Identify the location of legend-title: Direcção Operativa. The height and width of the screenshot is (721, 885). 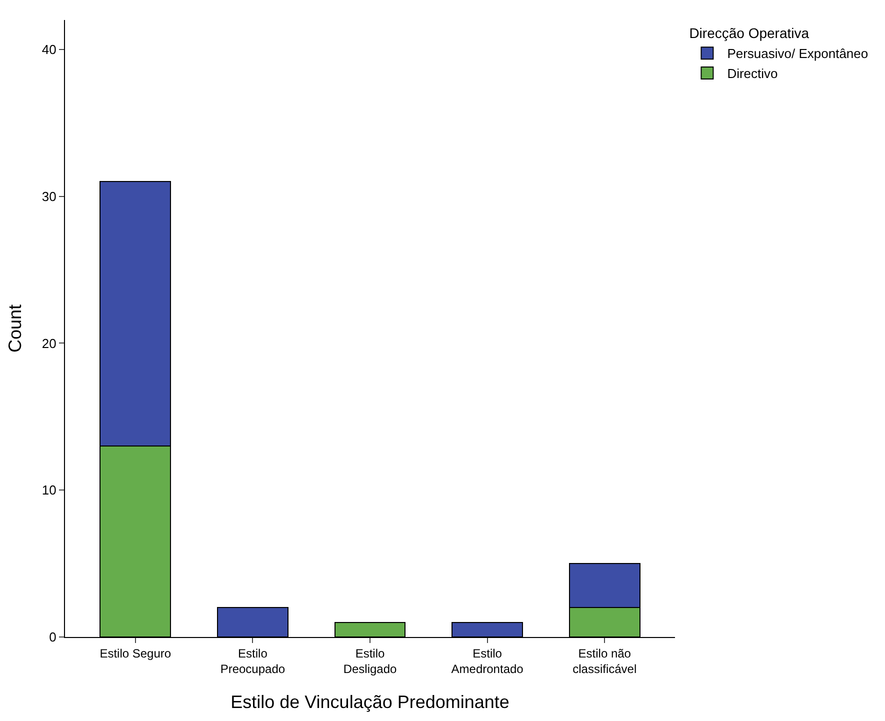
(749, 33).